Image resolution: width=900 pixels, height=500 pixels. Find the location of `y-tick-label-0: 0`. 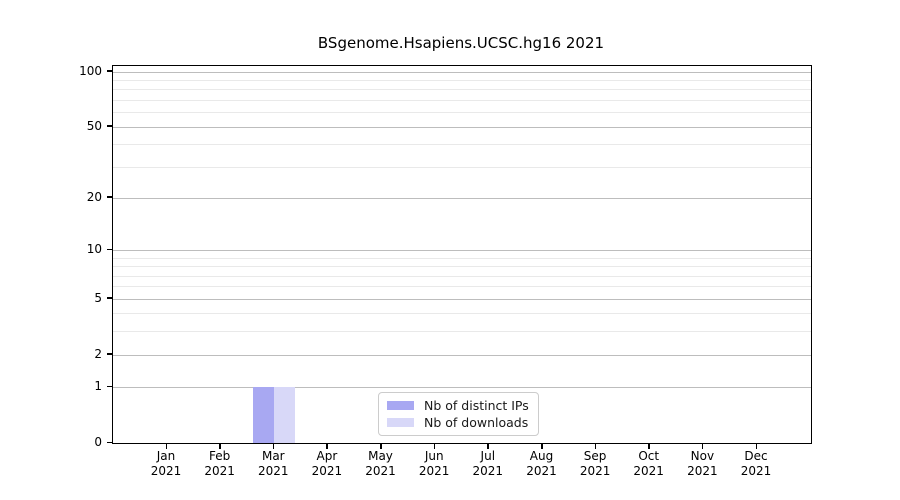

y-tick-label-0: 0 is located at coordinates (98, 442).